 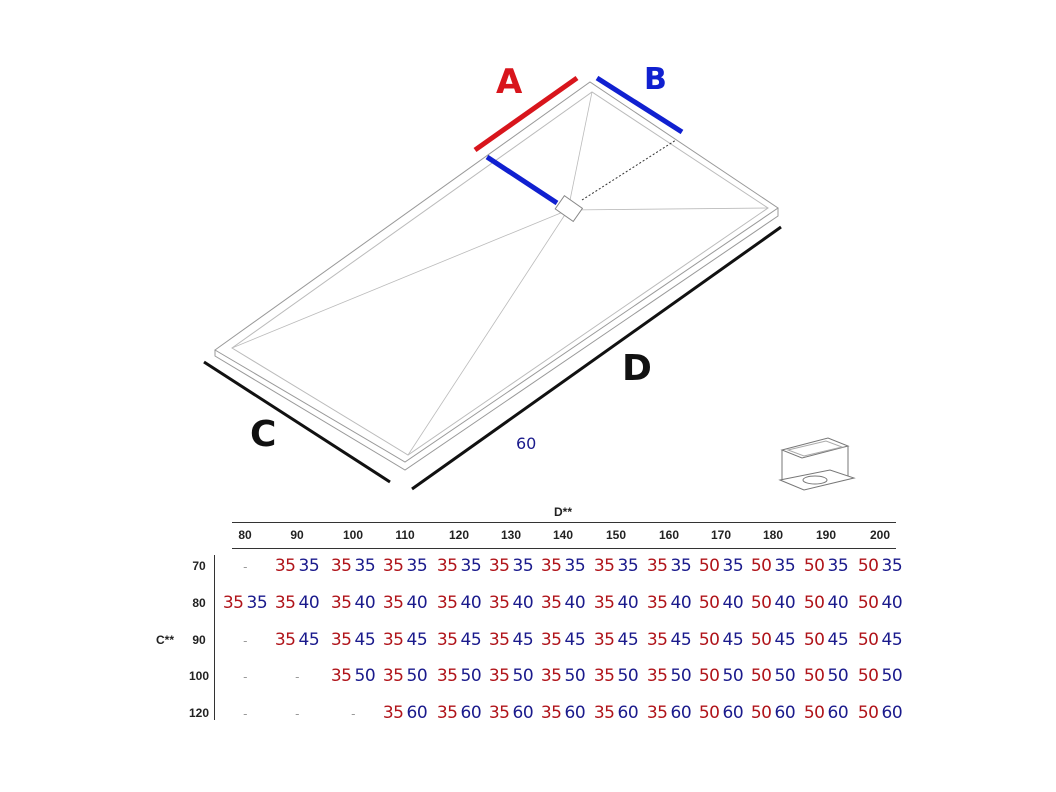 I want to click on column-header-cell: 140, so click(x=563, y=535).